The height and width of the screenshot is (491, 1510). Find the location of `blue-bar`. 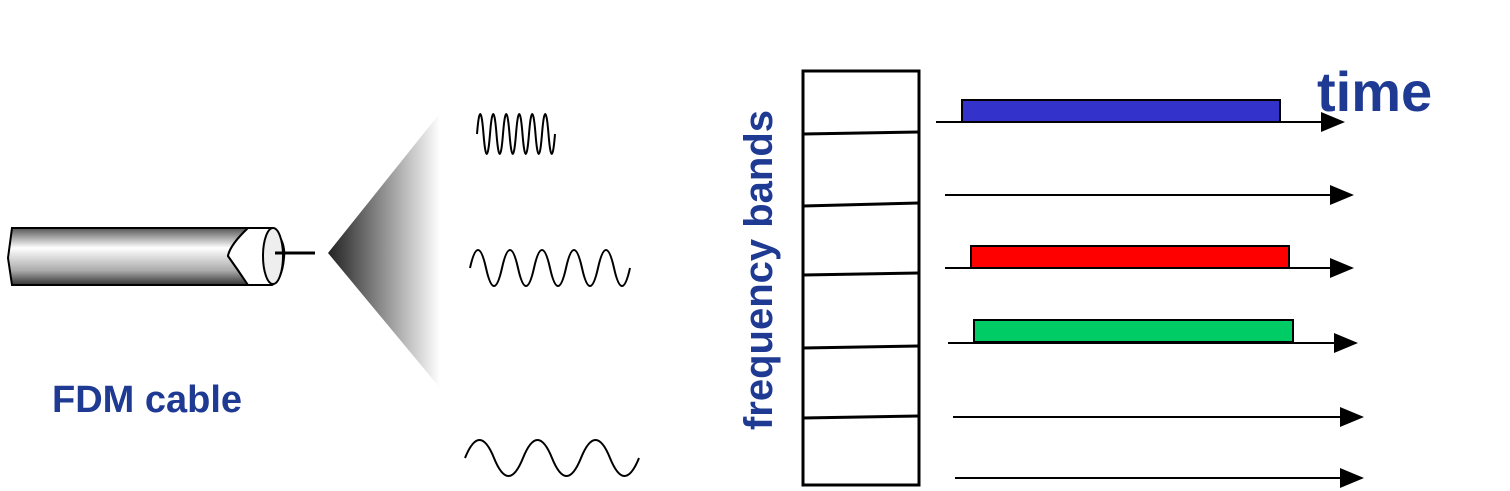

blue-bar is located at coordinates (1121, 111).